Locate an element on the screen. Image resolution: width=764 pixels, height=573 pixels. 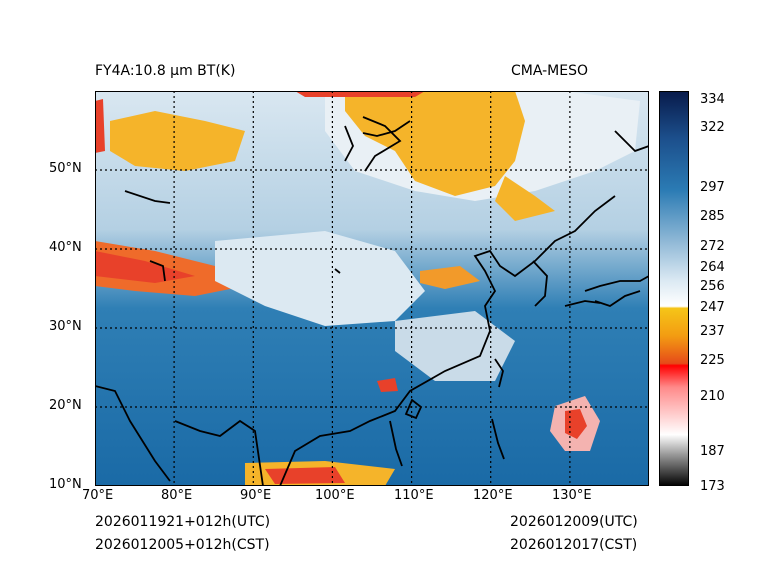
colorbar-tick: 256 is located at coordinates (712, 286).